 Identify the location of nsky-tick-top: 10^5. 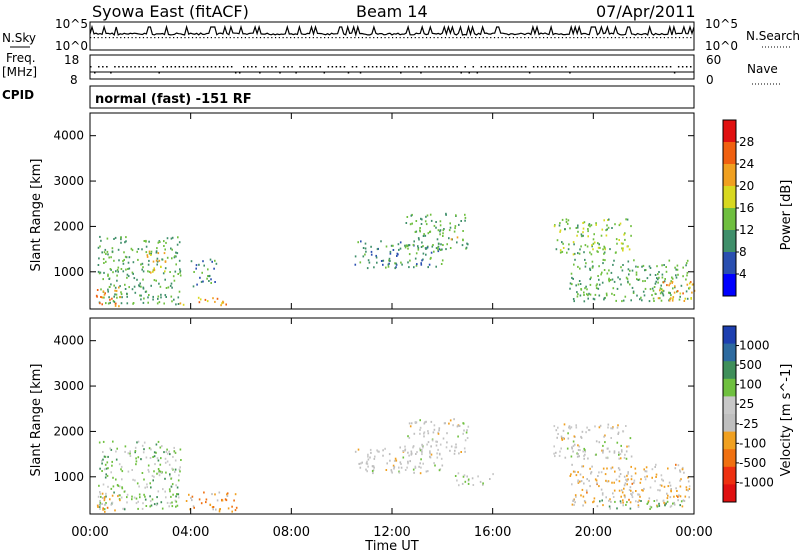
(71, 24).